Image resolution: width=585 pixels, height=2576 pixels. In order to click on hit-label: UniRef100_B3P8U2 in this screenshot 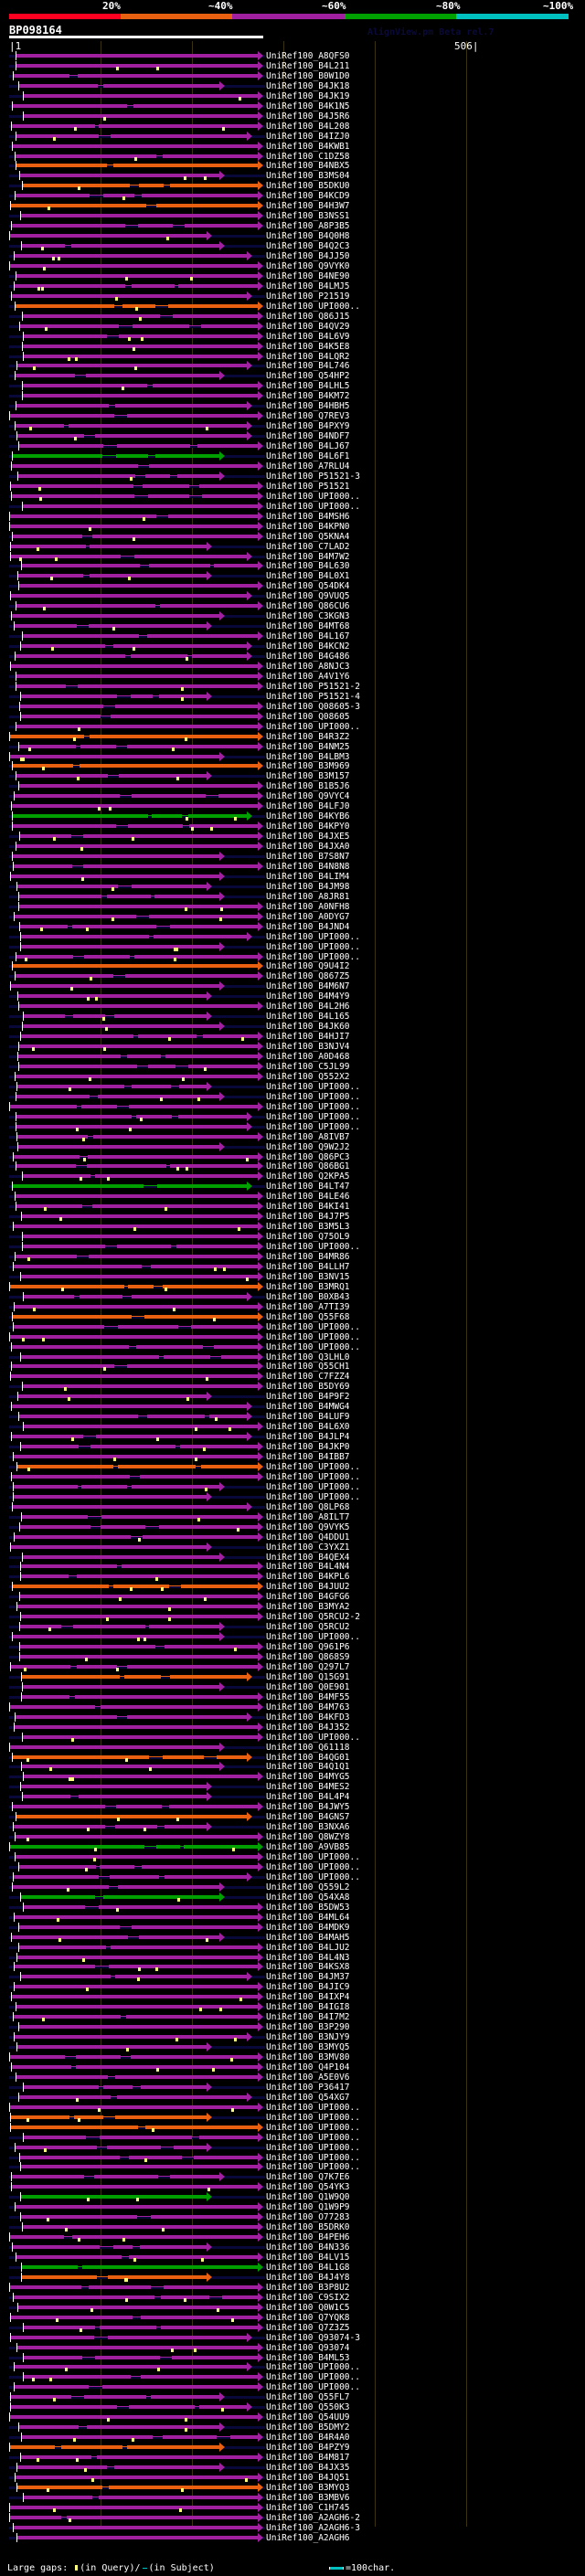, I will do `click(308, 2287)`.